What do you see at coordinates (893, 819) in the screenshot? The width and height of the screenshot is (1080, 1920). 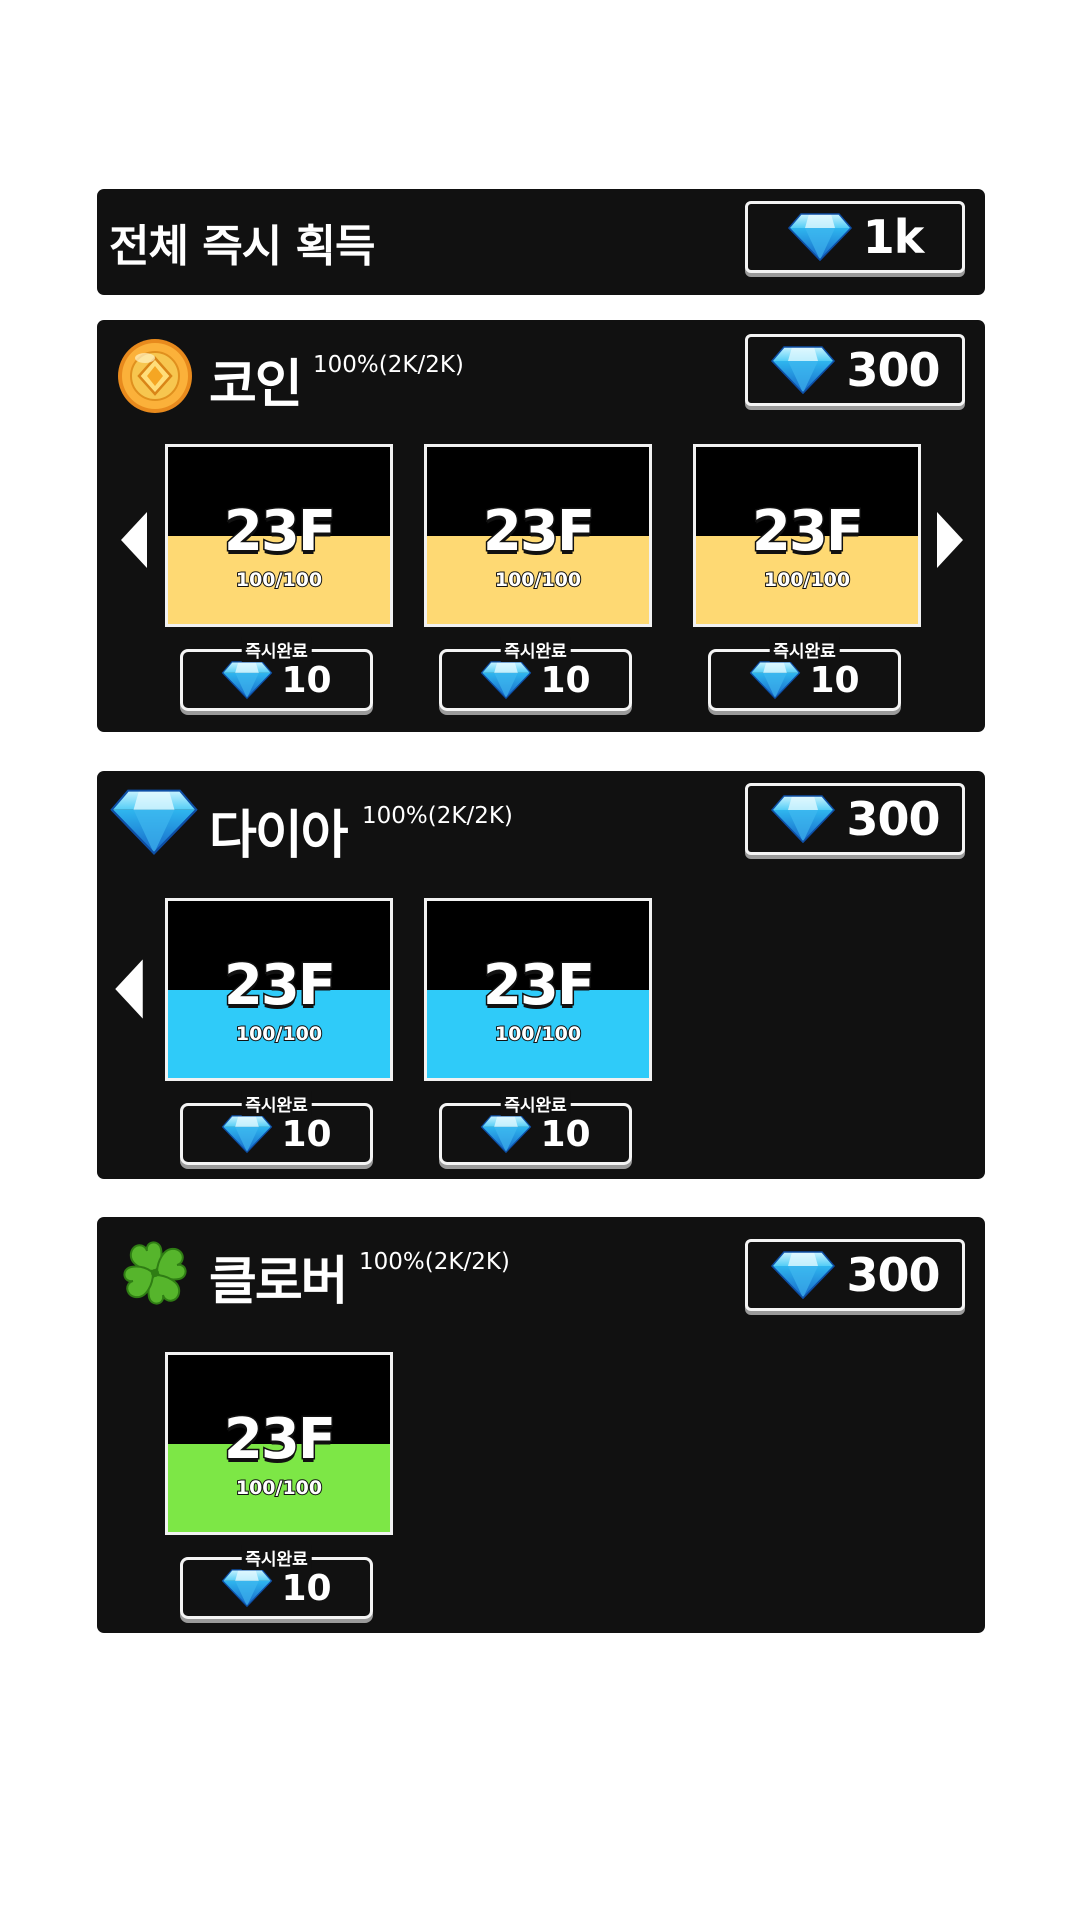 I see `diamond-section-price: 300` at bounding box center [893, 819].